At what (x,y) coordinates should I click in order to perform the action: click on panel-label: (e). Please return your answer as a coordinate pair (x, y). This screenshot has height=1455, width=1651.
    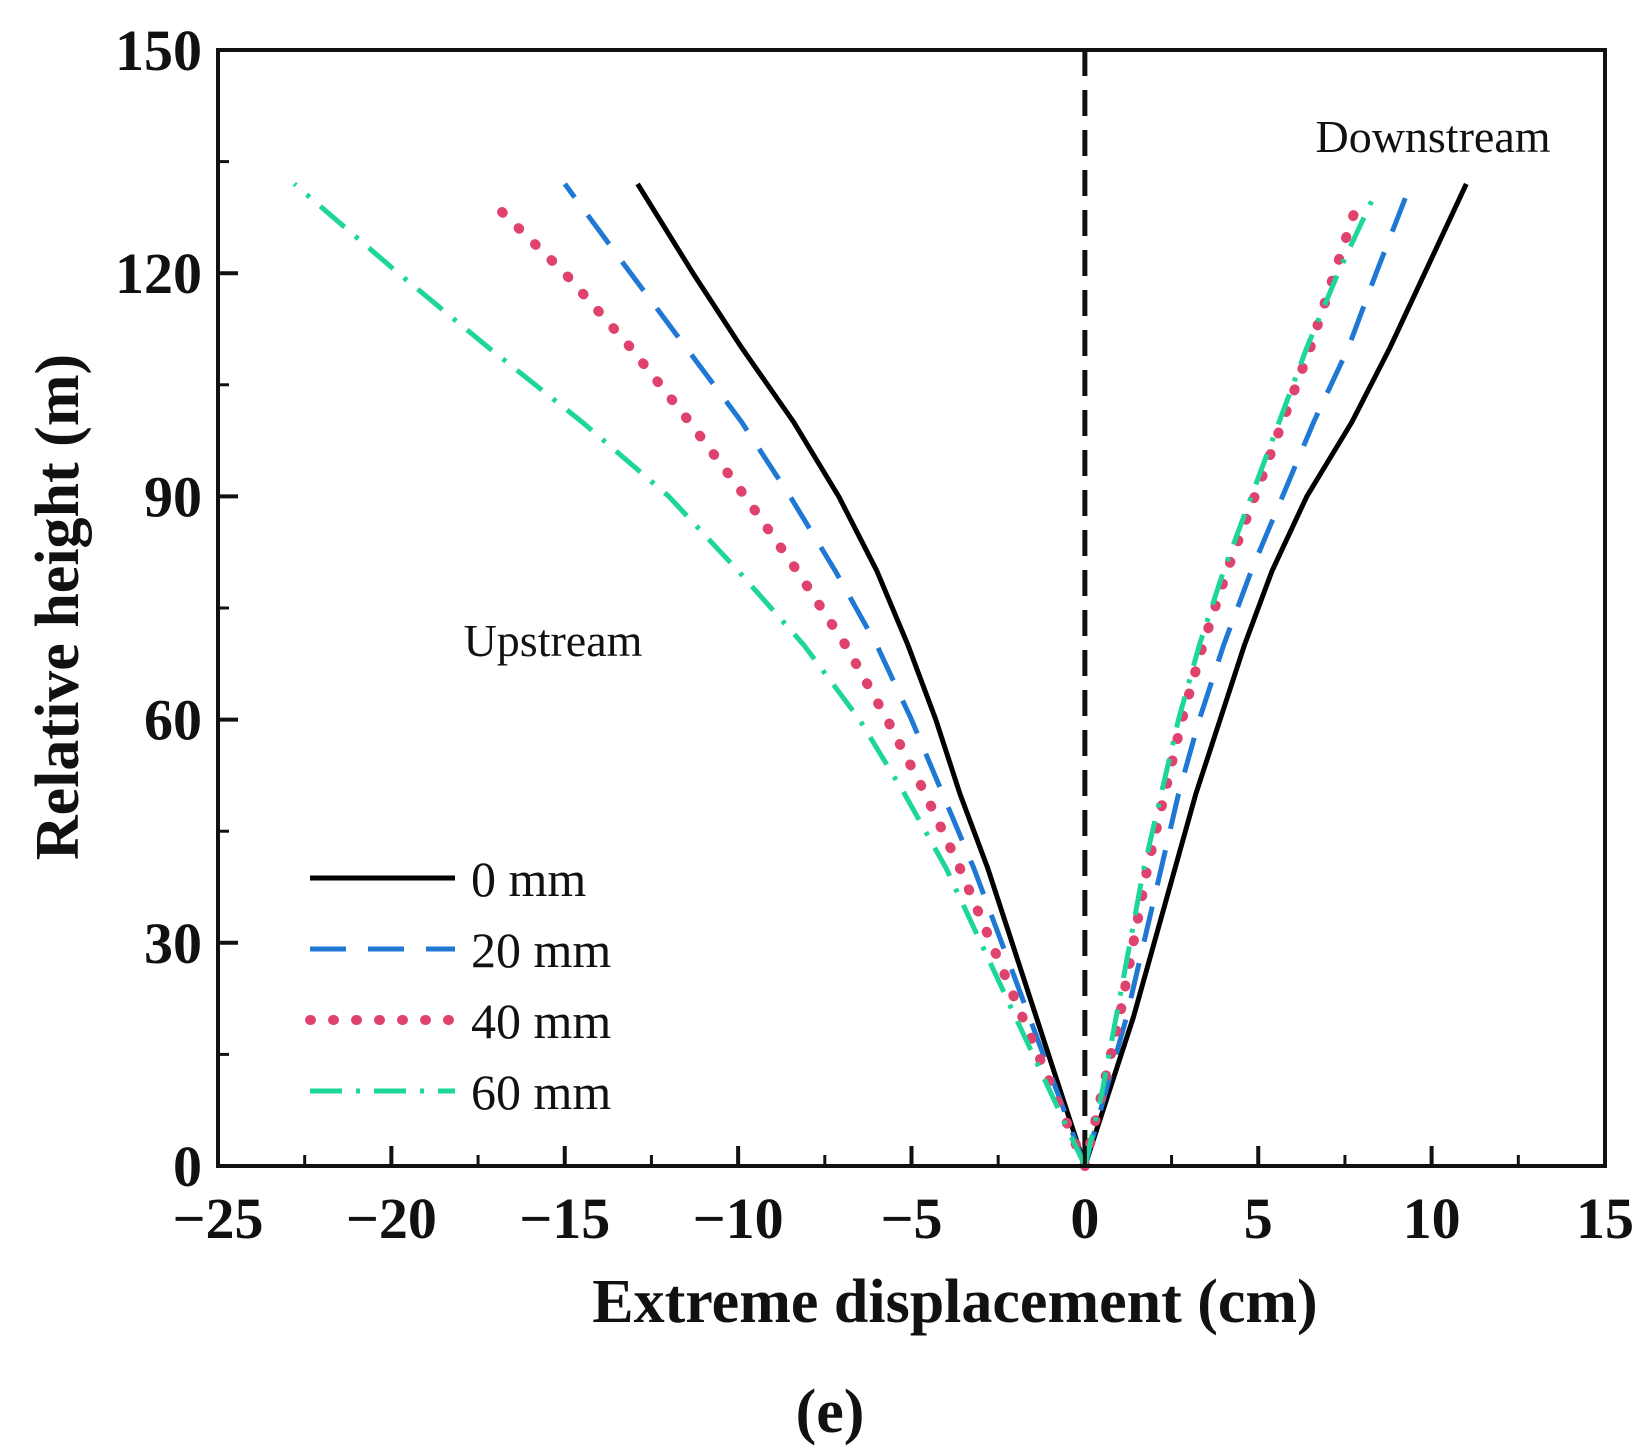
    Looking at the image, I should click on (830, 1412).